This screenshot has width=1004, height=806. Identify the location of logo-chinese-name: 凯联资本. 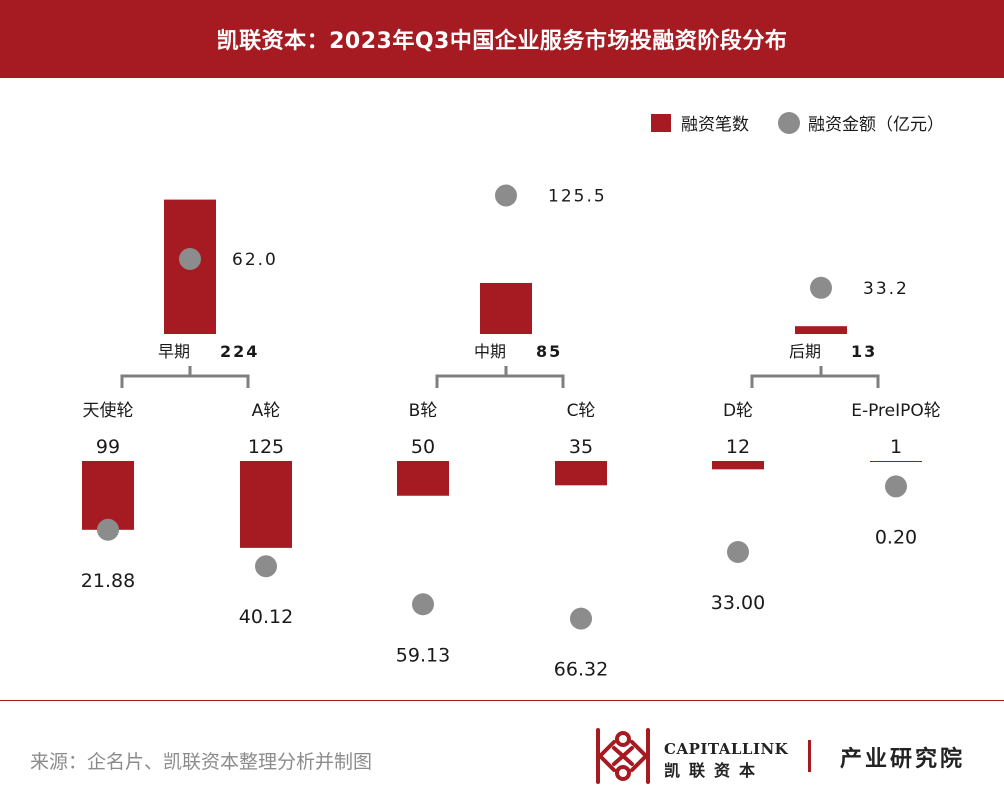
(714, 770).